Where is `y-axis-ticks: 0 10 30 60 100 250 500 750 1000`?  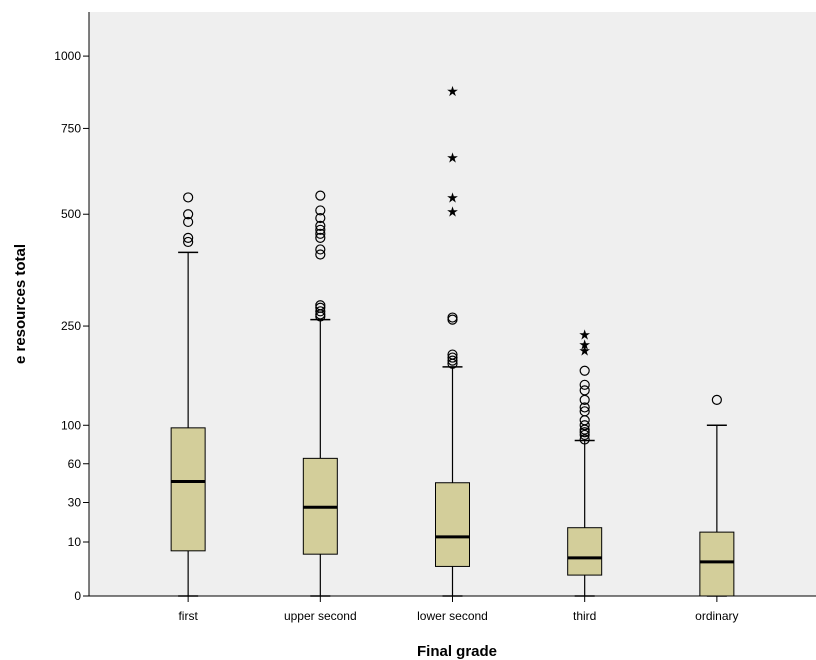
y-axis-ticks: 0 10 30 60 100 250 500 750 1000 is located at coordinates (71, 326).